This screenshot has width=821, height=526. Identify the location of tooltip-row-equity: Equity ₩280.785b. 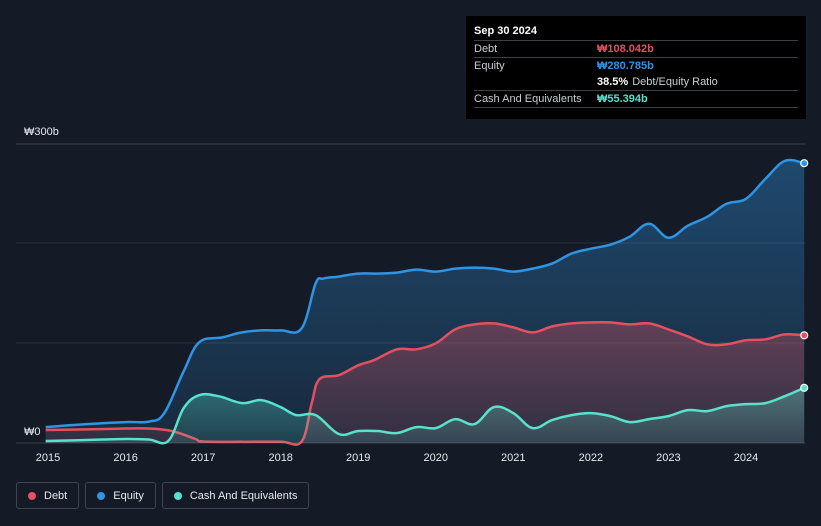
(636, 65).